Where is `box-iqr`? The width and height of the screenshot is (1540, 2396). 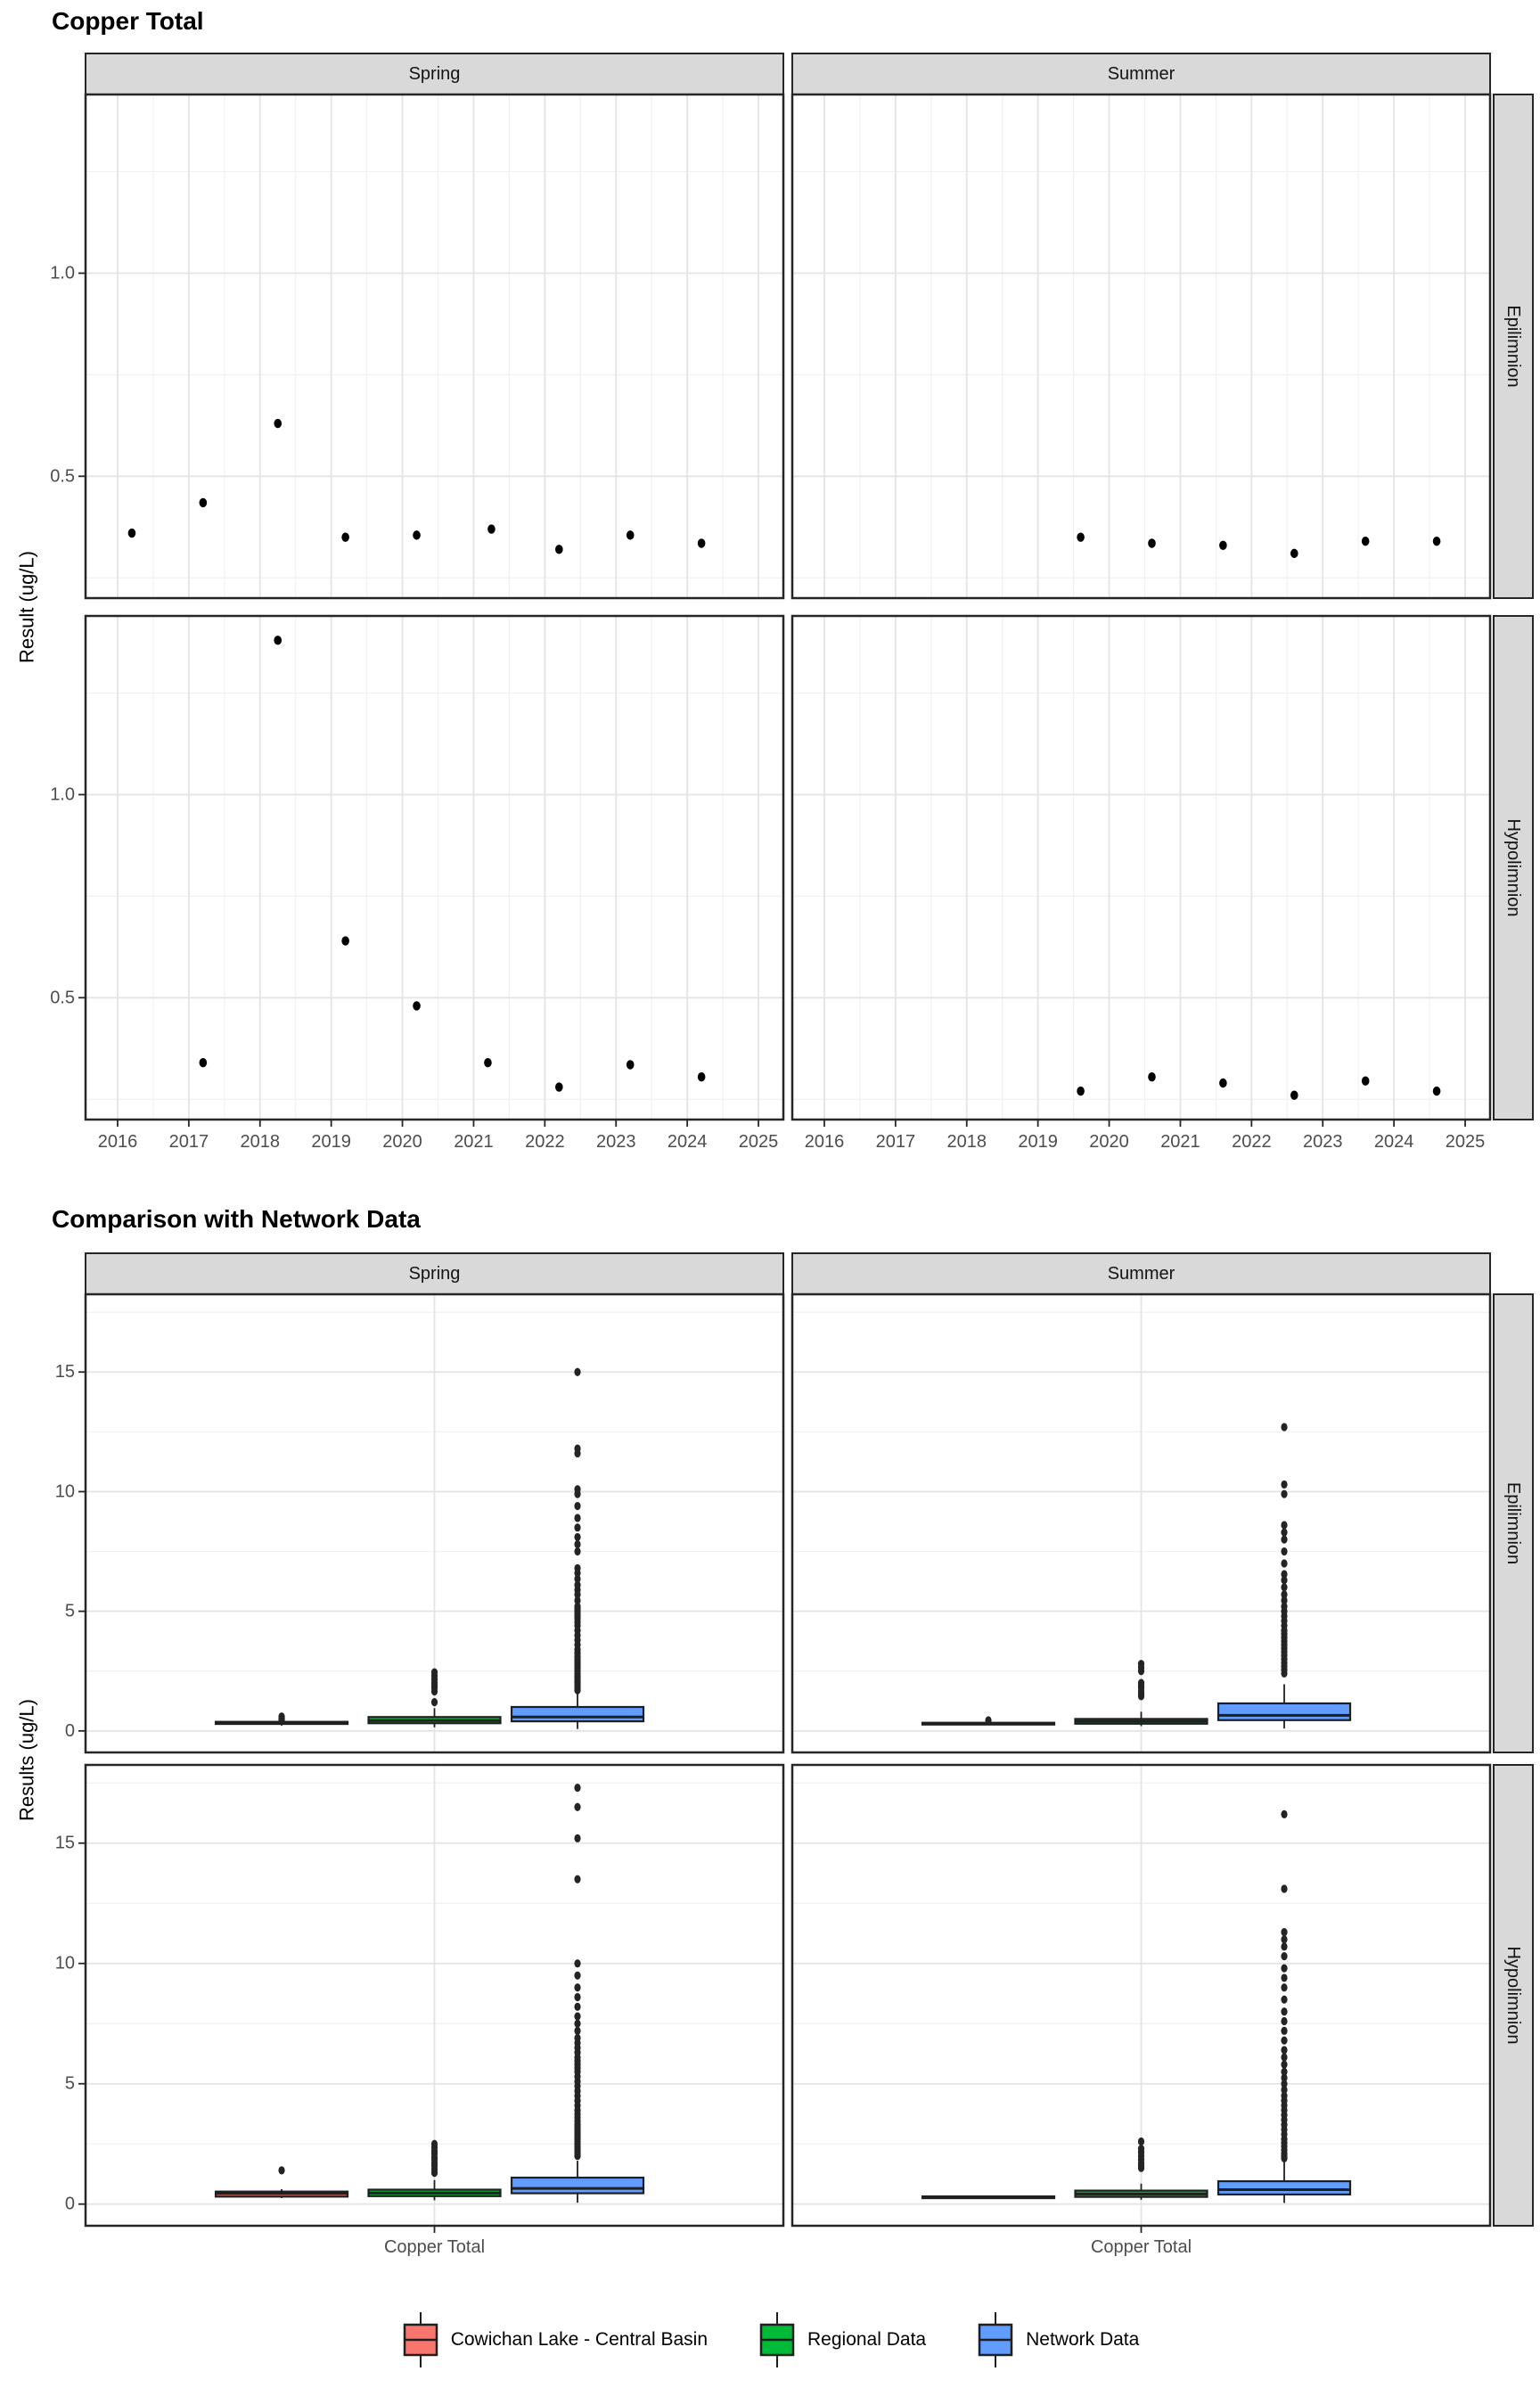 box-iqr is located at coordinates (577, 2185).